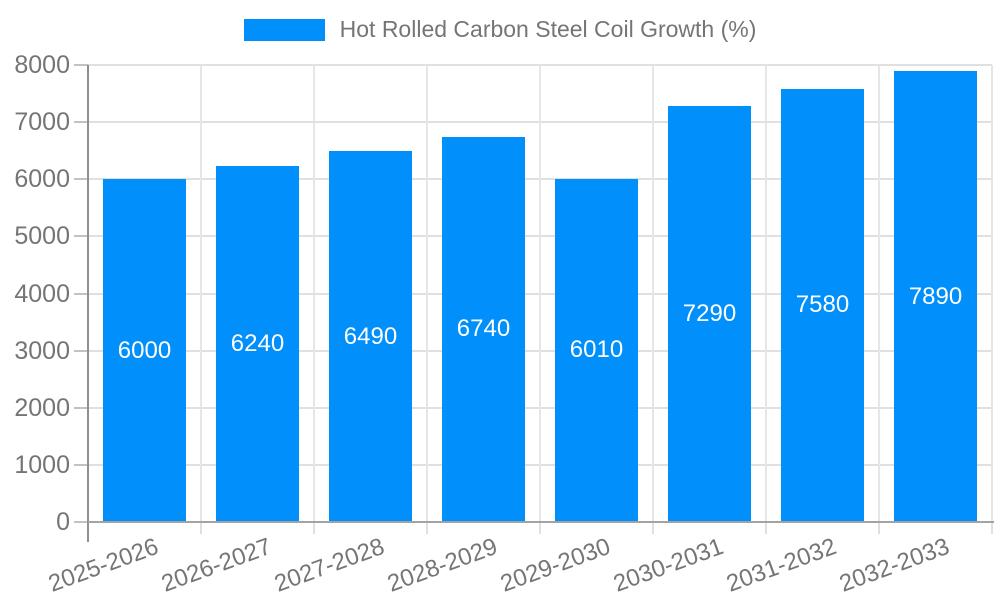  What do you see at coordinates (103, 565) in the screenshot?
I see `x-tick-label: 2025-2026` at bounding box center [103, 565].